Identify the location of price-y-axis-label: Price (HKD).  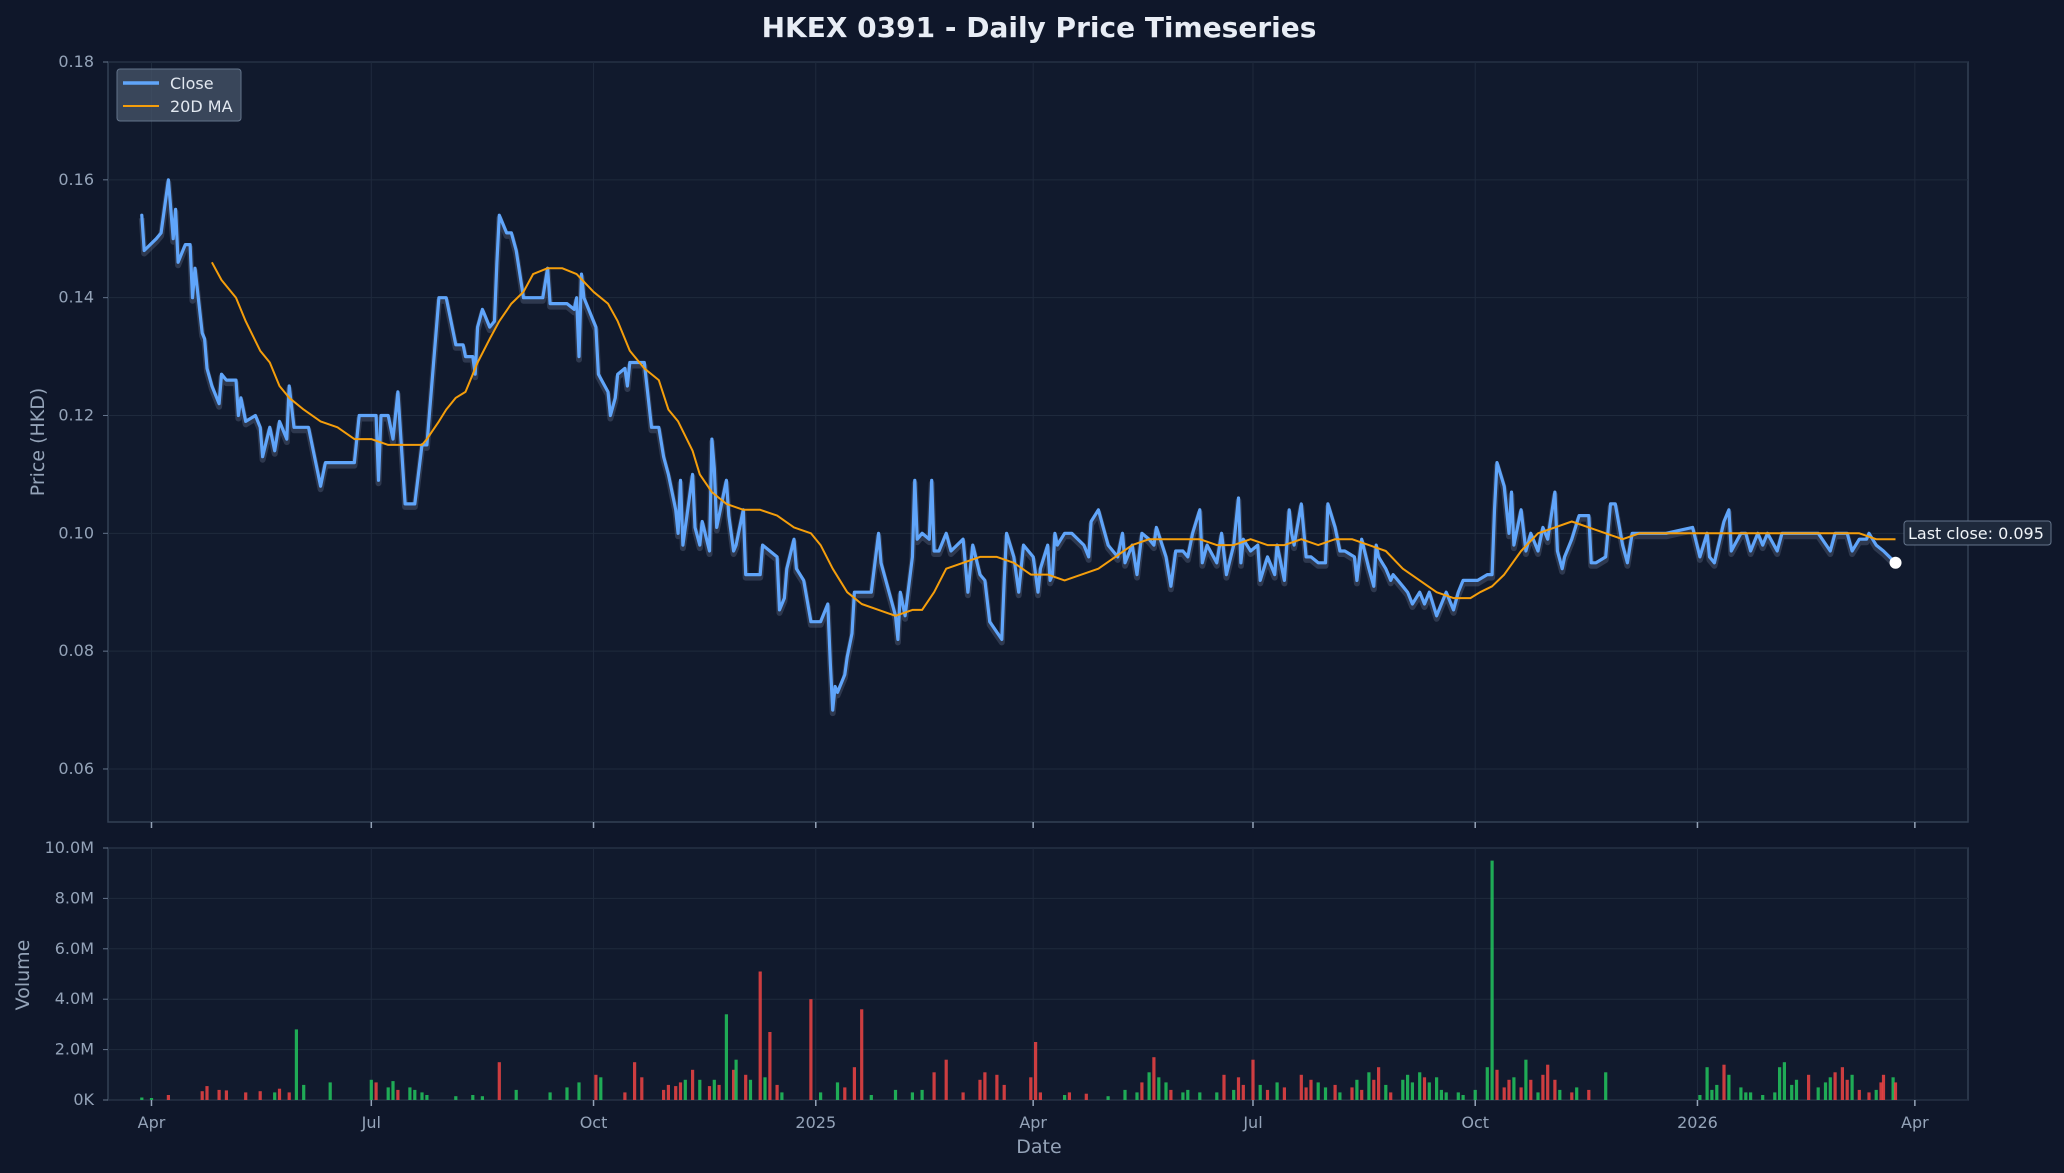
(38, 442).